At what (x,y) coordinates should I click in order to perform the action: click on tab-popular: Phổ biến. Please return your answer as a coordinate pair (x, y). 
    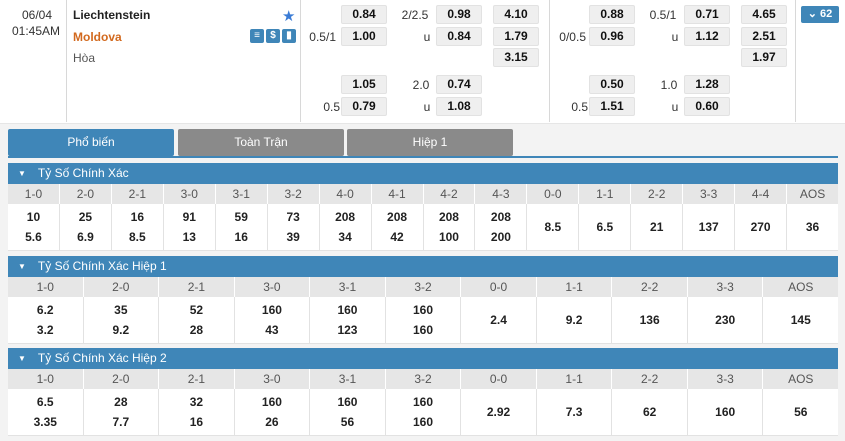
    Looking at the image, I should click on (91, 142).